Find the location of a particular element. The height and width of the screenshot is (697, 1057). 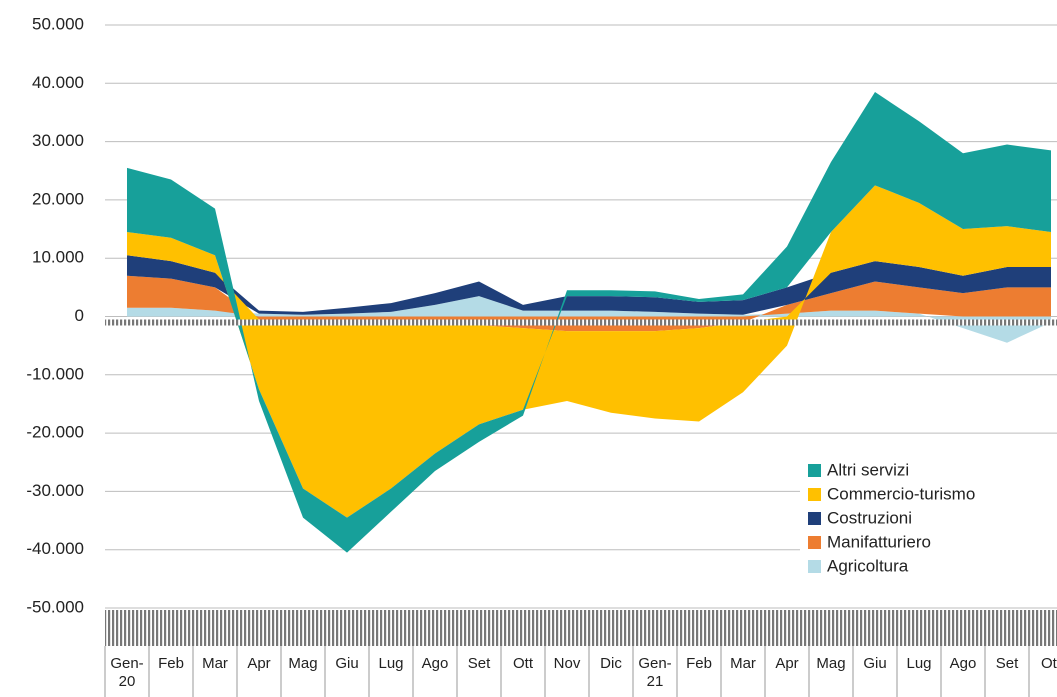

y-tick-label: 30.000 is located at coordinates (58, 140).